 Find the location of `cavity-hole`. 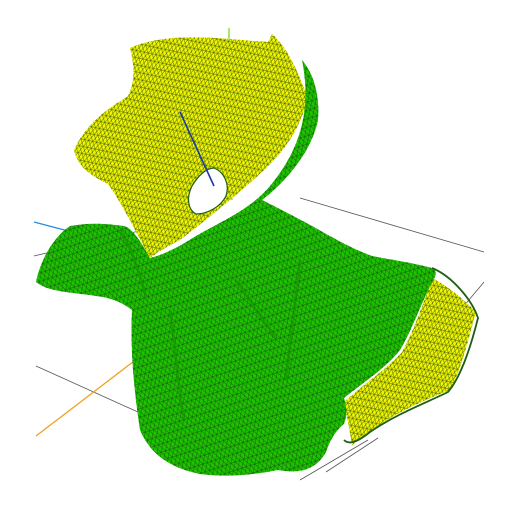

cavity-hole is located at coordinates (207, 191).